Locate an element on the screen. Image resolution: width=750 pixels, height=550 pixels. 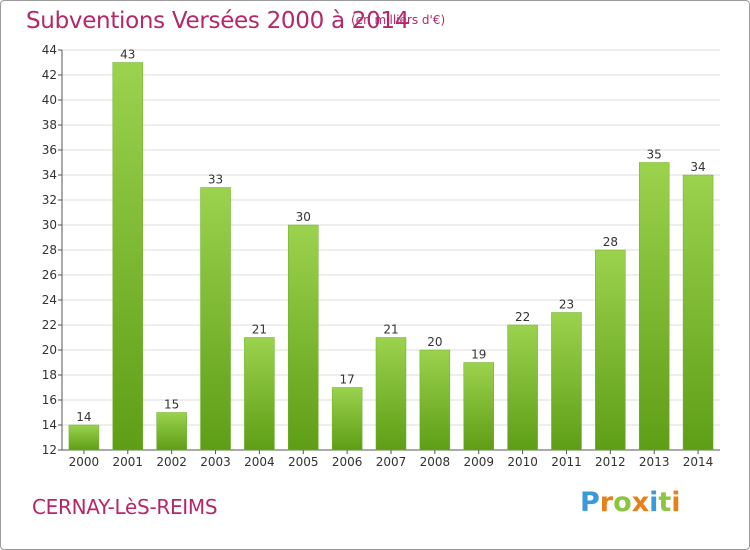
x-tick-label: 2002 is located at coordinates (171, 462).